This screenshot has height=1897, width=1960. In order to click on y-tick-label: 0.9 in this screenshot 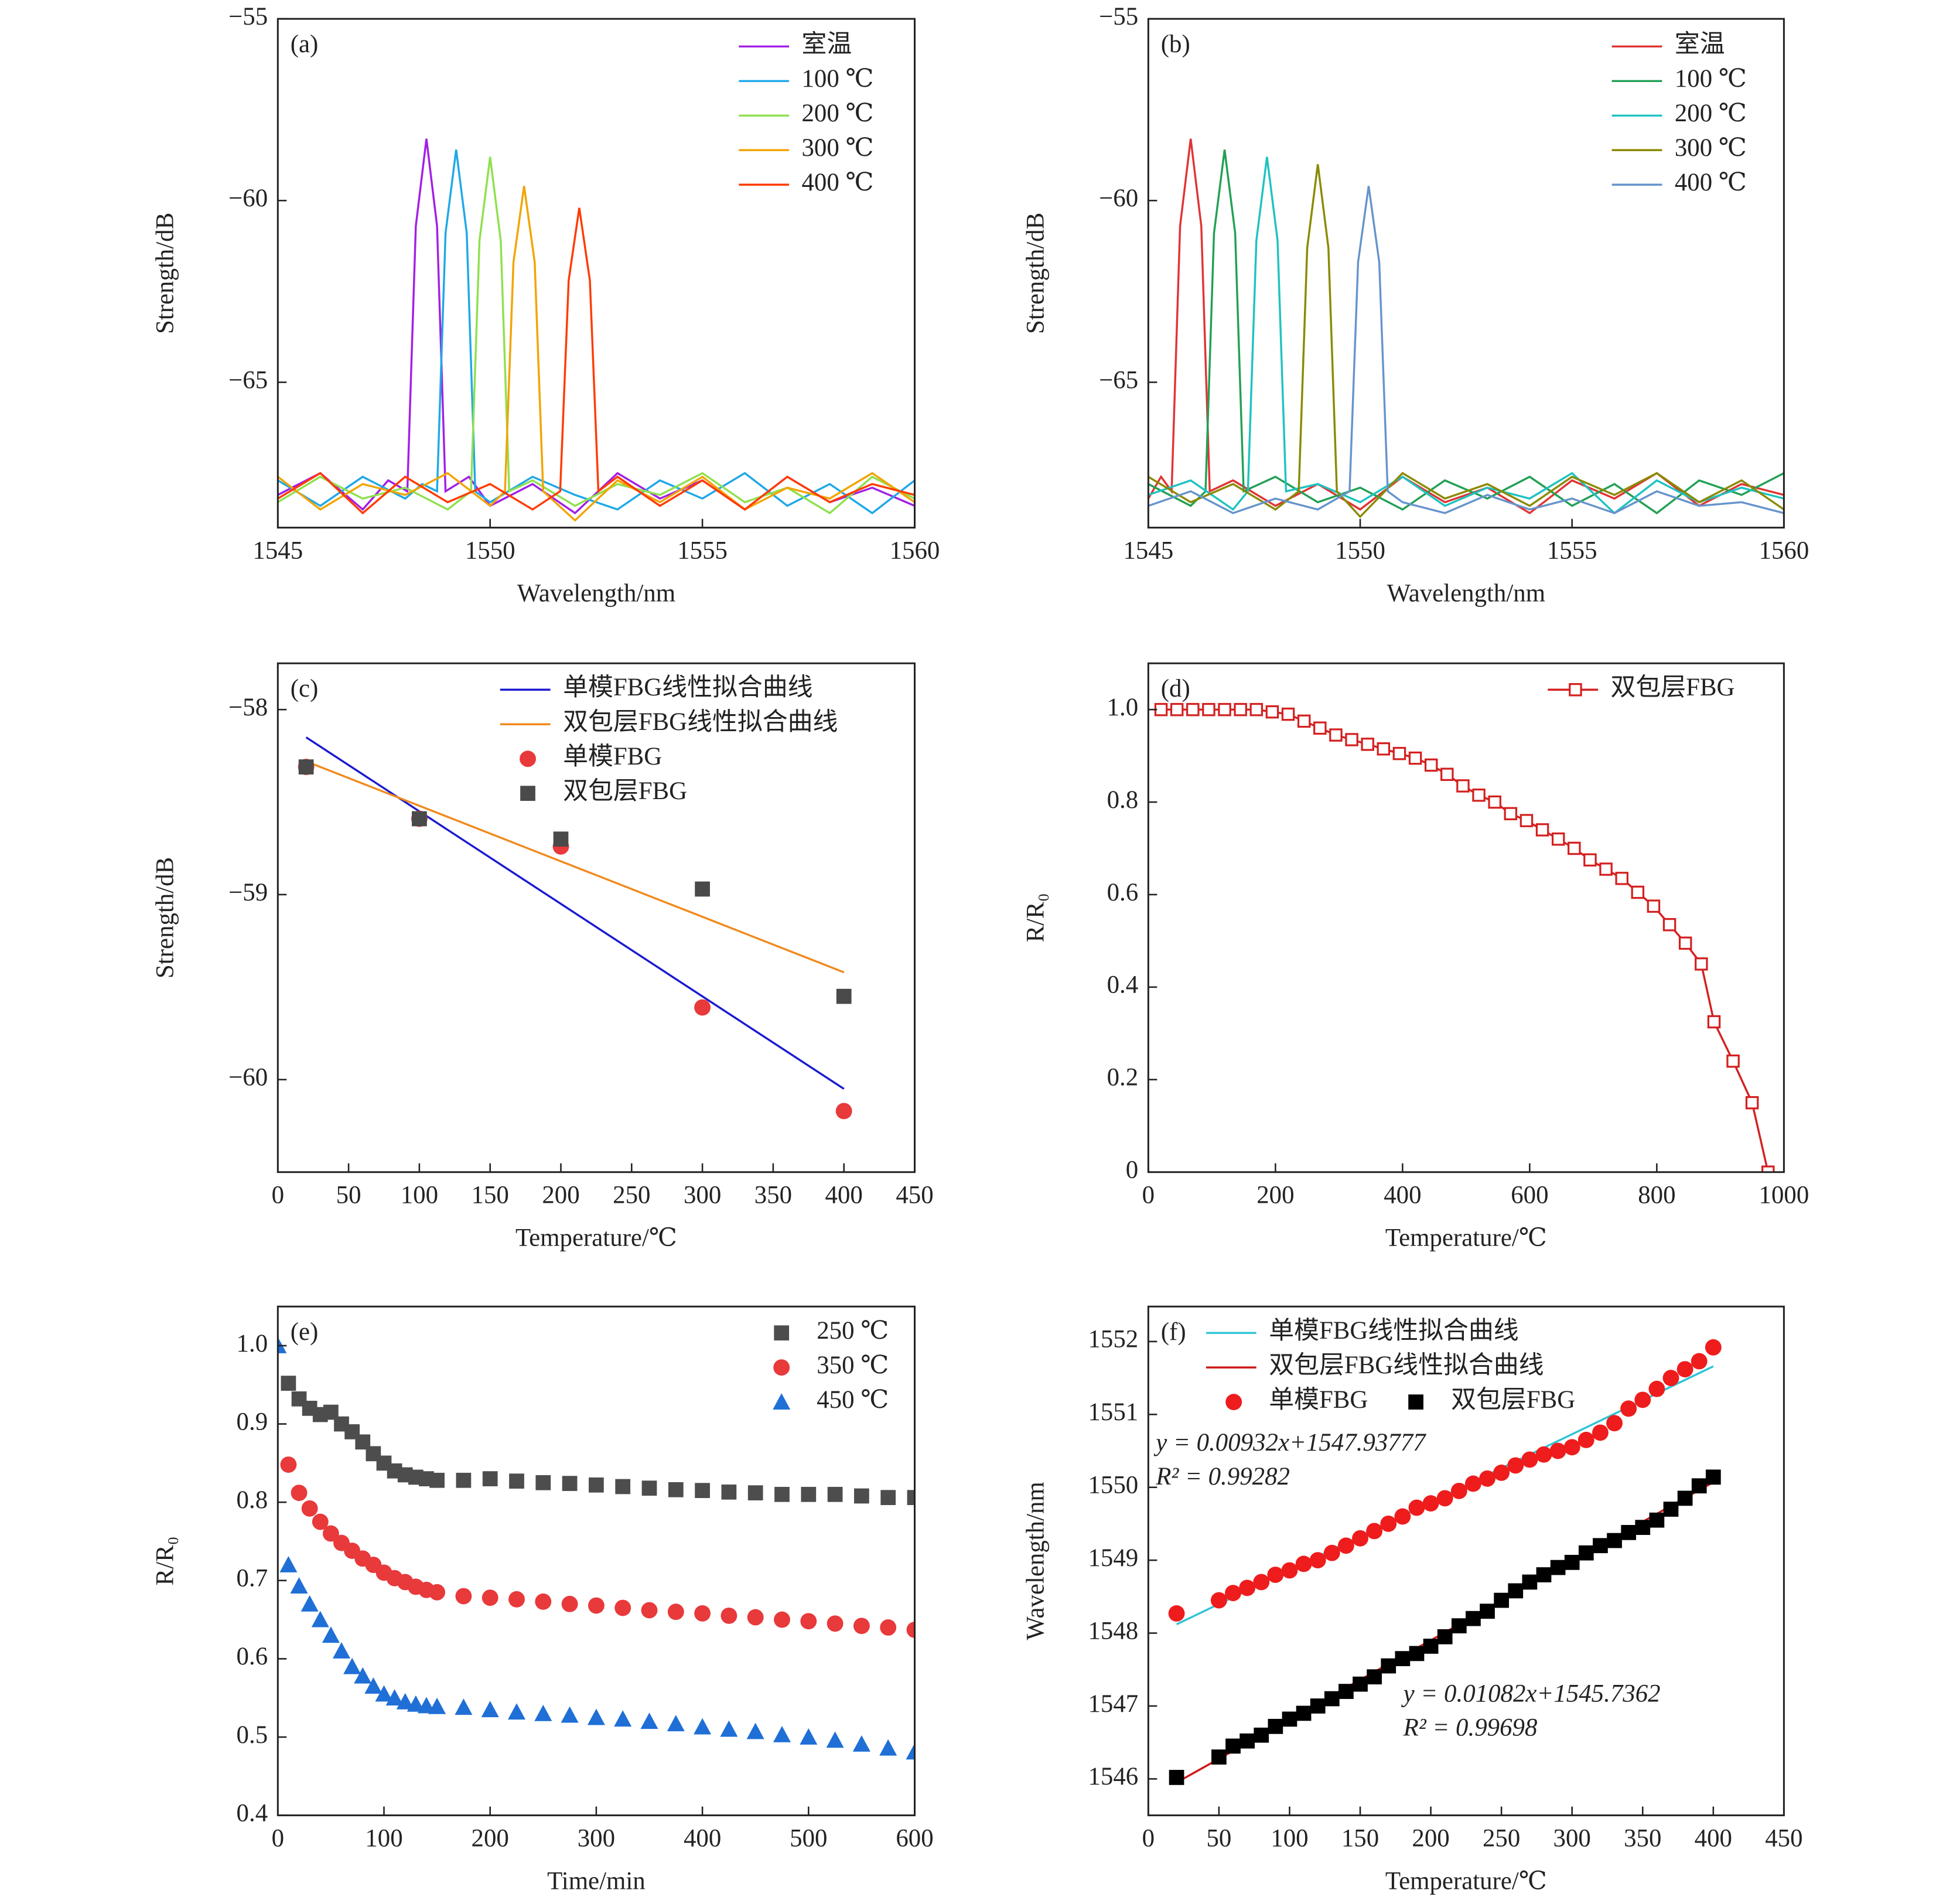, I will do `click(252, 1421)`.